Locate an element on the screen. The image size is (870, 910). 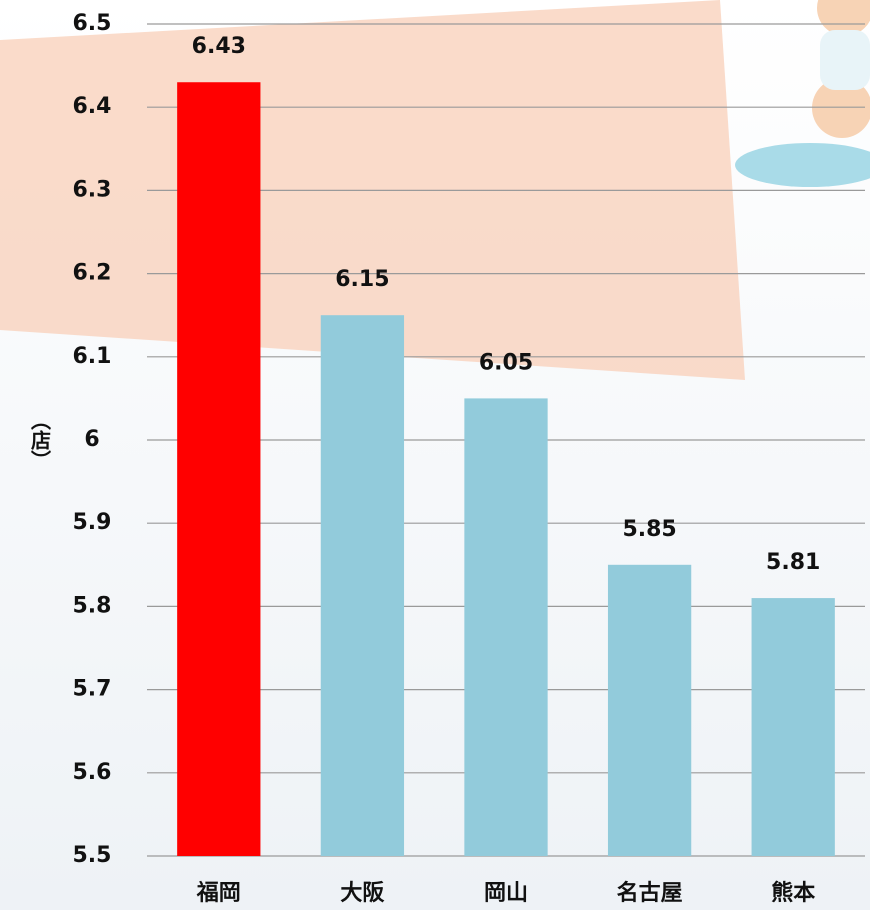
illustration is located at coordinates (802, 93).